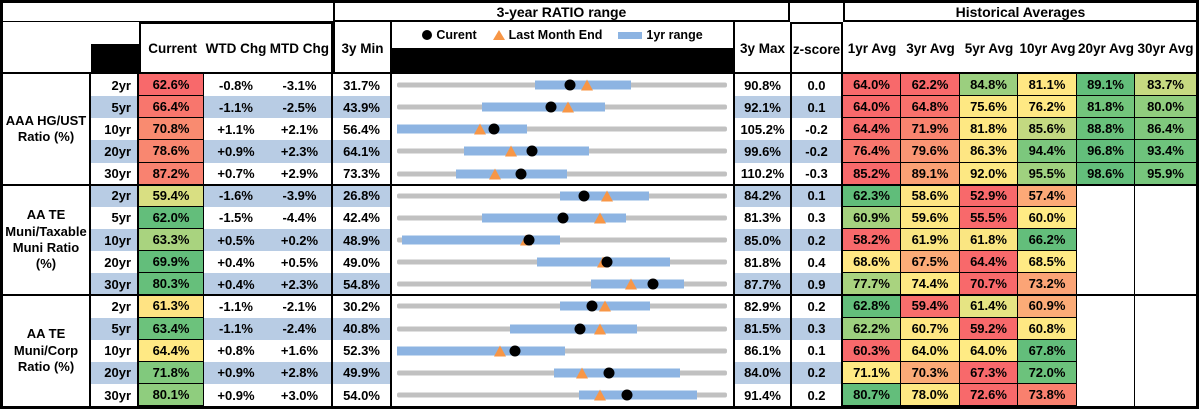  What do you see at coordinates (816, 85) in the screenshot?
I see `cell-z-score: 0.0` at bounding box center [816, 85].